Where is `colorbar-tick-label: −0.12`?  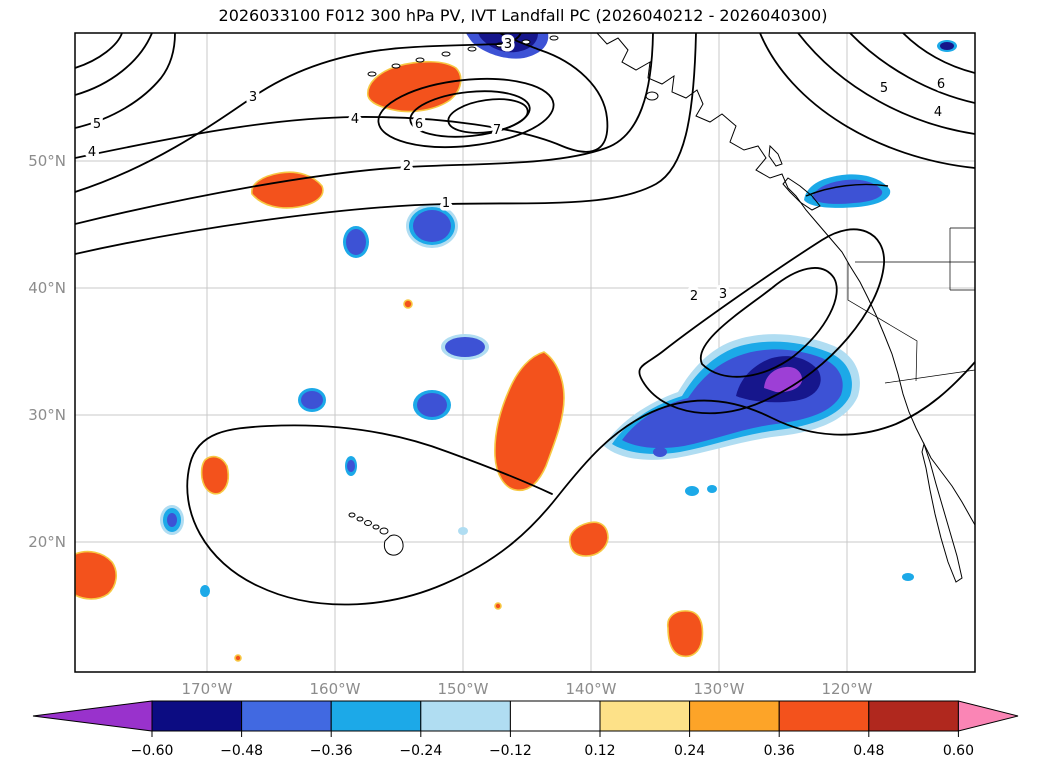 colorbar-tick-label: −0.12 is located at coordinates (510, 751).